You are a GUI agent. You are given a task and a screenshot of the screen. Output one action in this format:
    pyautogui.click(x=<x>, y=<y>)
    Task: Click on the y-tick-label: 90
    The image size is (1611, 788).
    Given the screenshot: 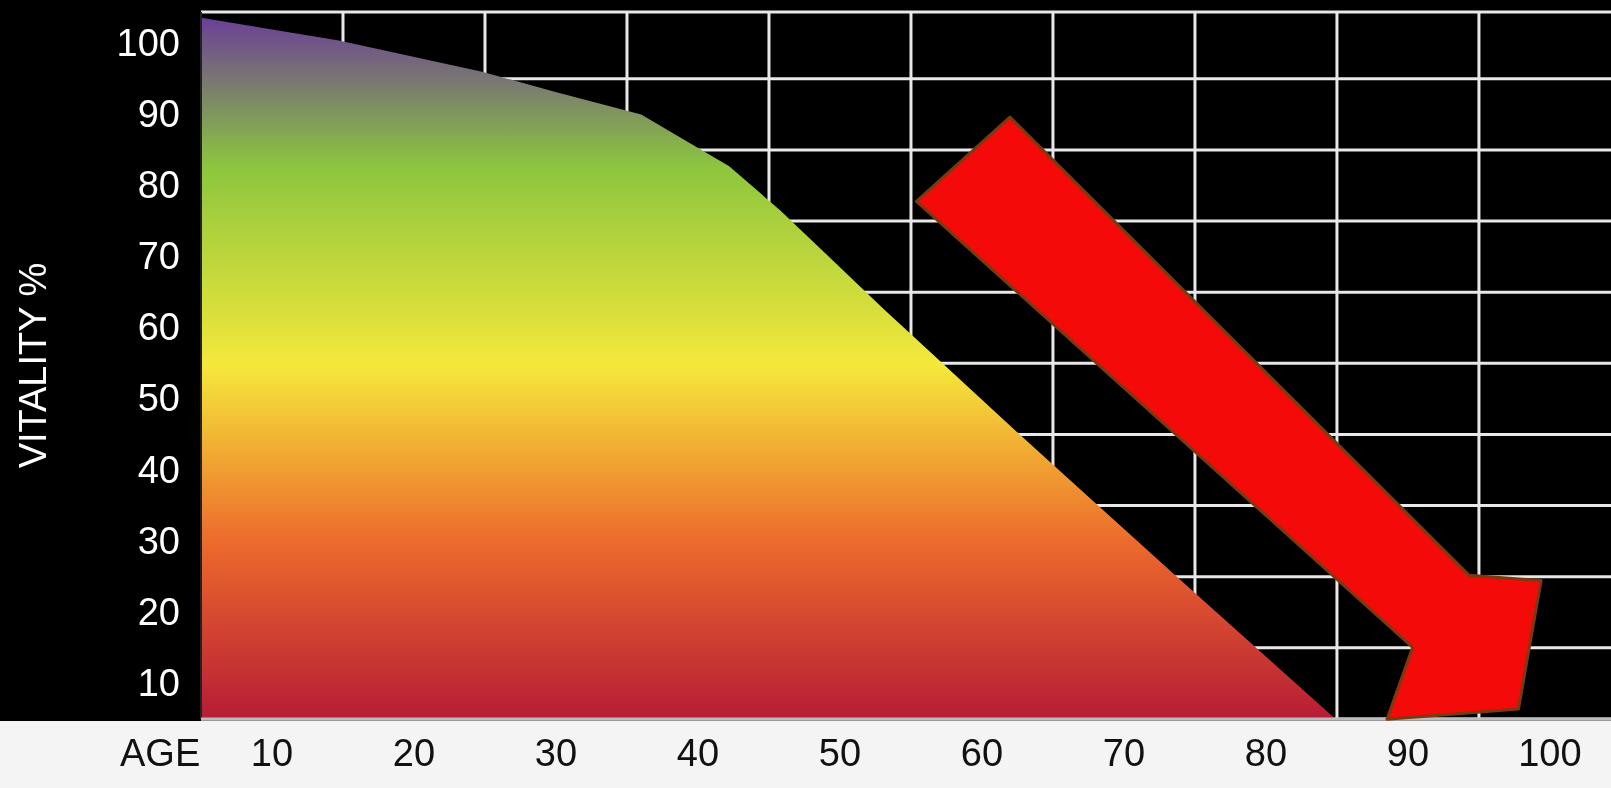 What is the action you would take?
    pyautogui.click(x=158, y=113)
    